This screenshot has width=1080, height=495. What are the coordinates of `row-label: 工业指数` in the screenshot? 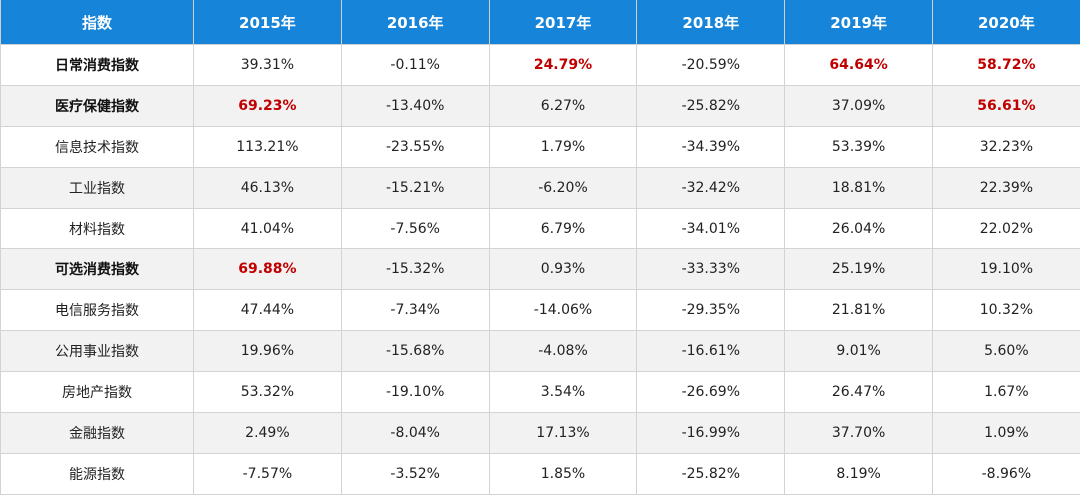 It's located at (97, 187).